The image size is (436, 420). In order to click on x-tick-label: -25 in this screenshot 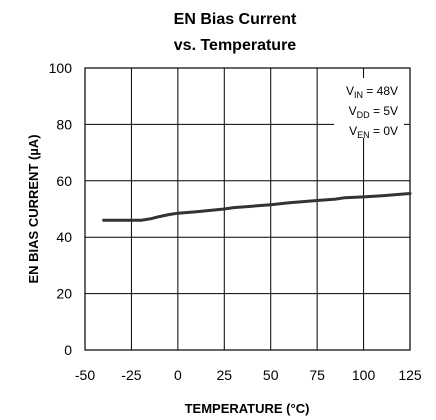, I will do `click(131, 375)`.